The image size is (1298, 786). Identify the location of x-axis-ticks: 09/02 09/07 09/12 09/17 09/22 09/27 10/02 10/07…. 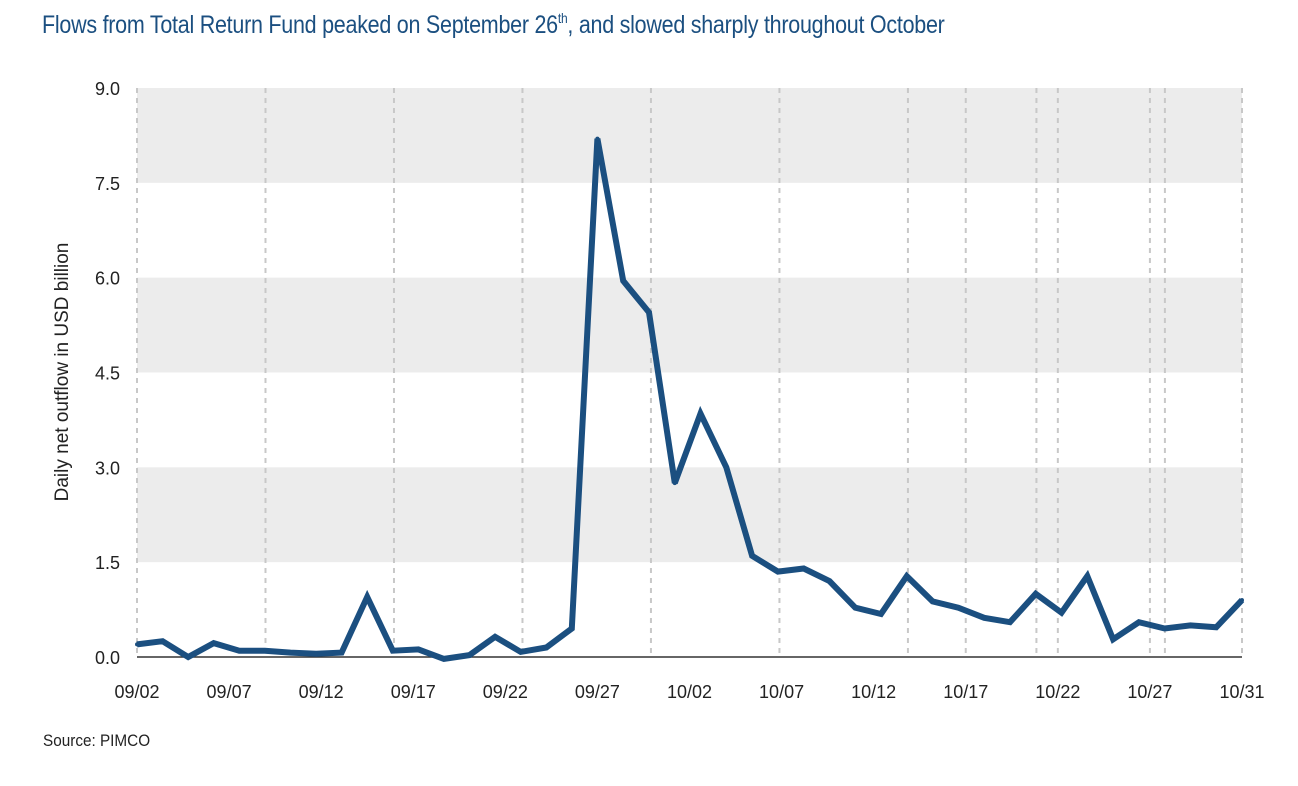
(689, 692).